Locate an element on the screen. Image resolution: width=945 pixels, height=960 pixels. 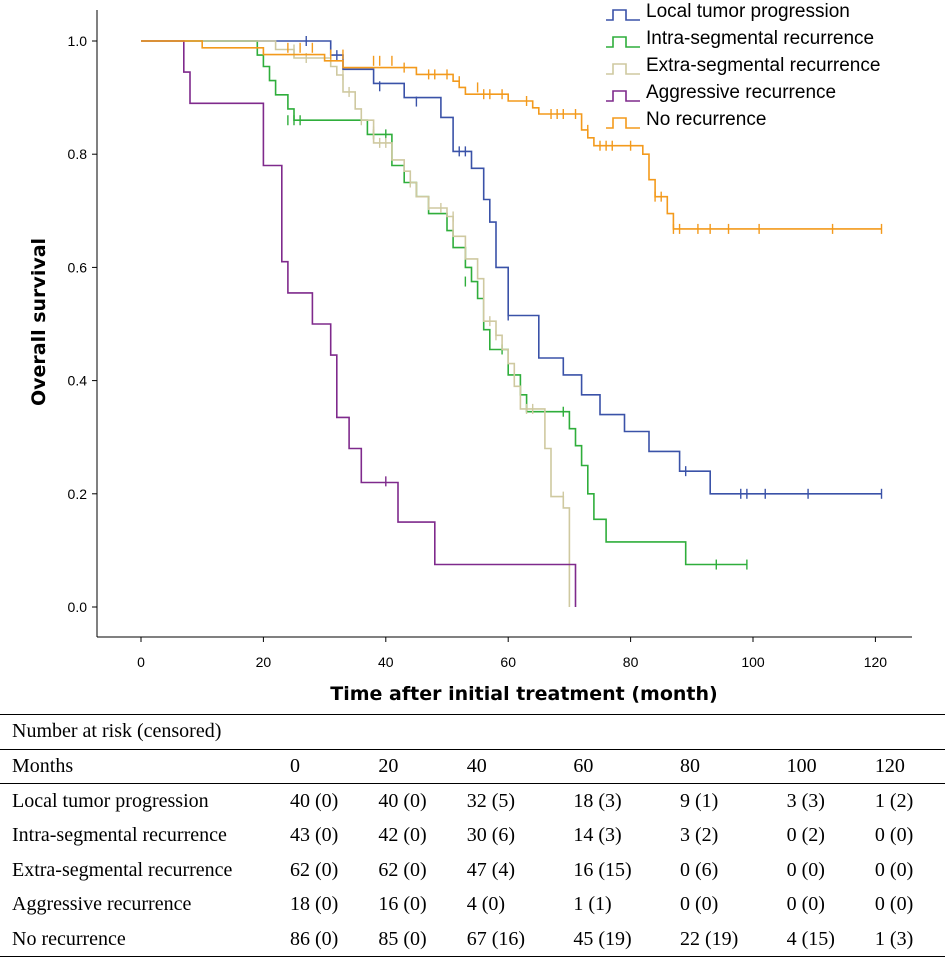
risk-cell: 85 (0) is located at coordinates (422, 940).